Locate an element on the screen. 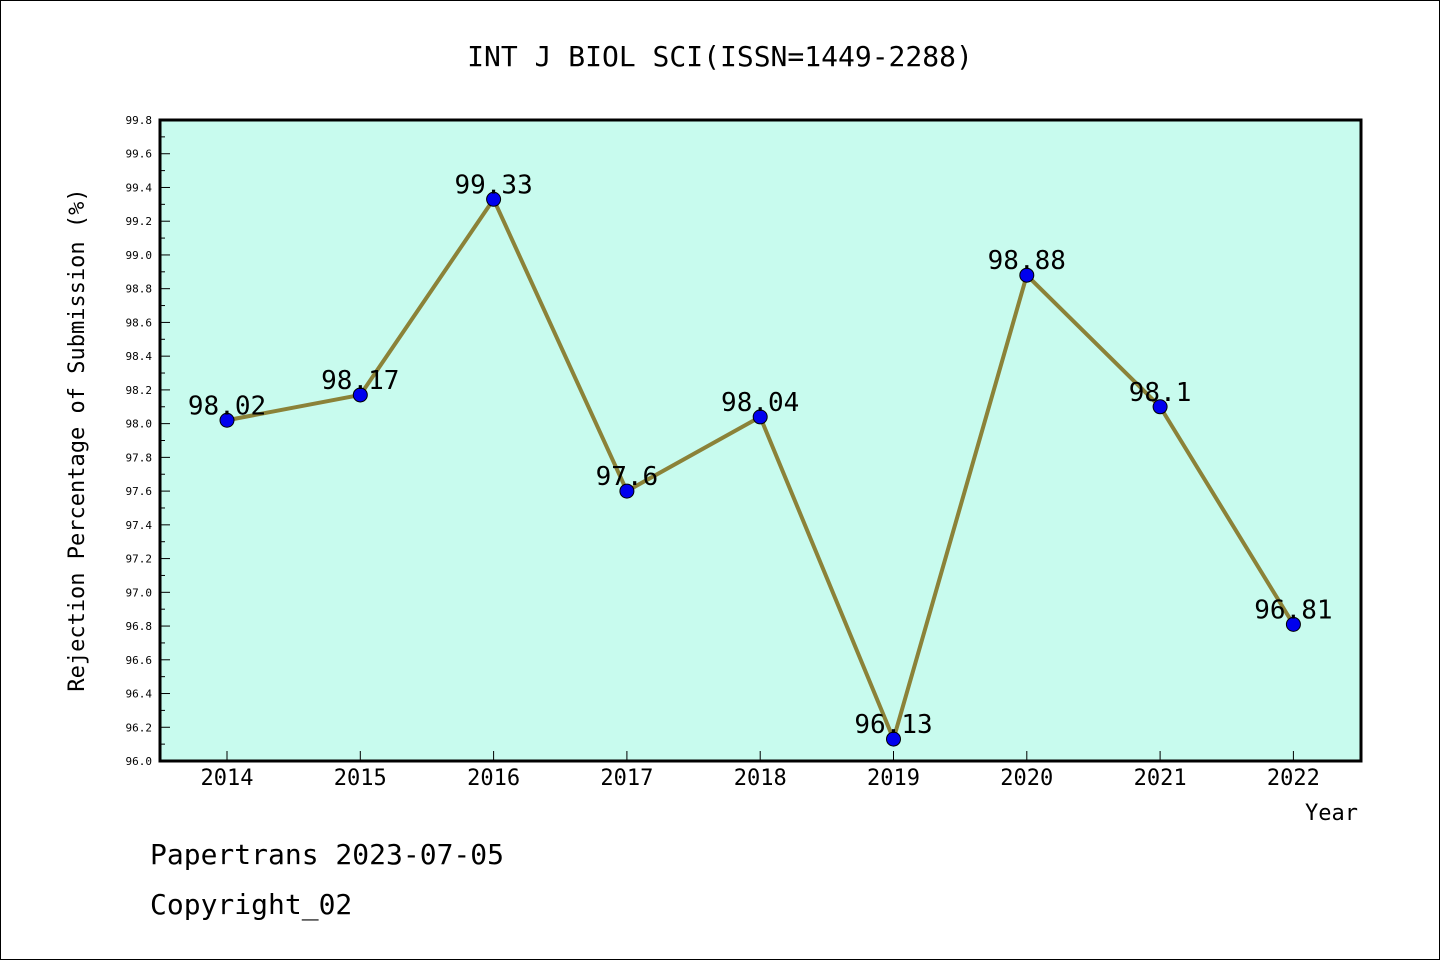 The width and height of the screenshot is (1440, 960). x-tick-label: 2014 is located at coordinates (227, 778).